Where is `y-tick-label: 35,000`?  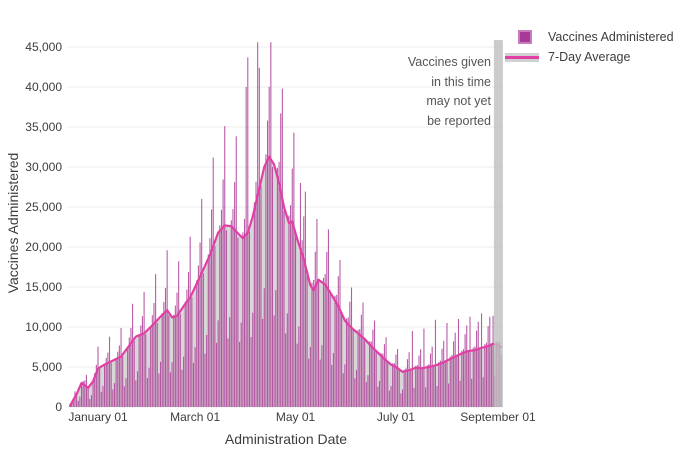
y-tick-label: 35,000 is located at coordinates (43, 127).